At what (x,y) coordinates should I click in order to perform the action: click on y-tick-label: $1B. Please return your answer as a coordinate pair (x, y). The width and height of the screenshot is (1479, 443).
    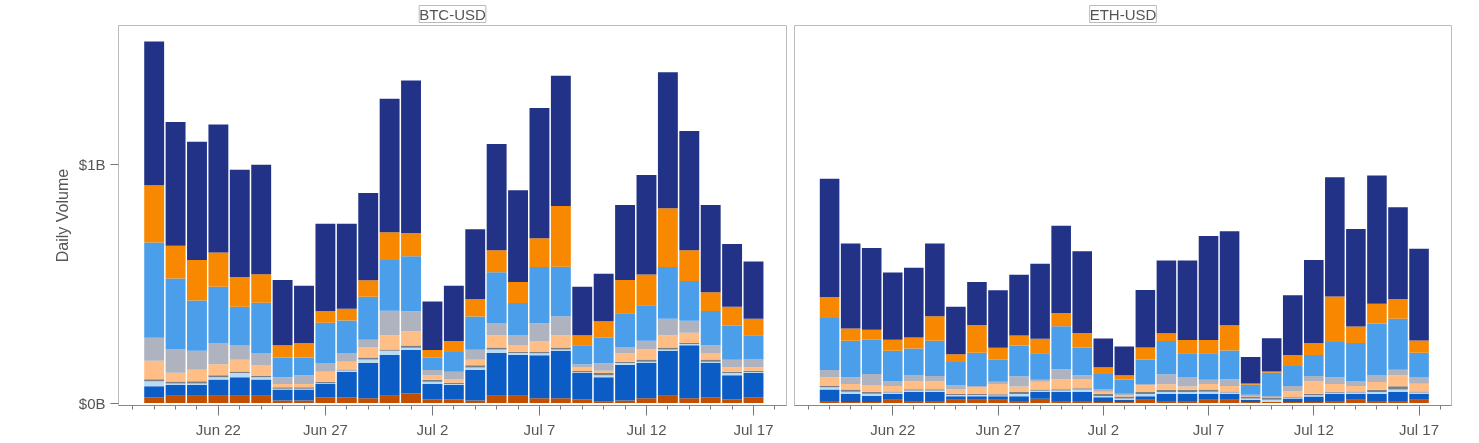
    Looking at the image, I should click on (92, 164).